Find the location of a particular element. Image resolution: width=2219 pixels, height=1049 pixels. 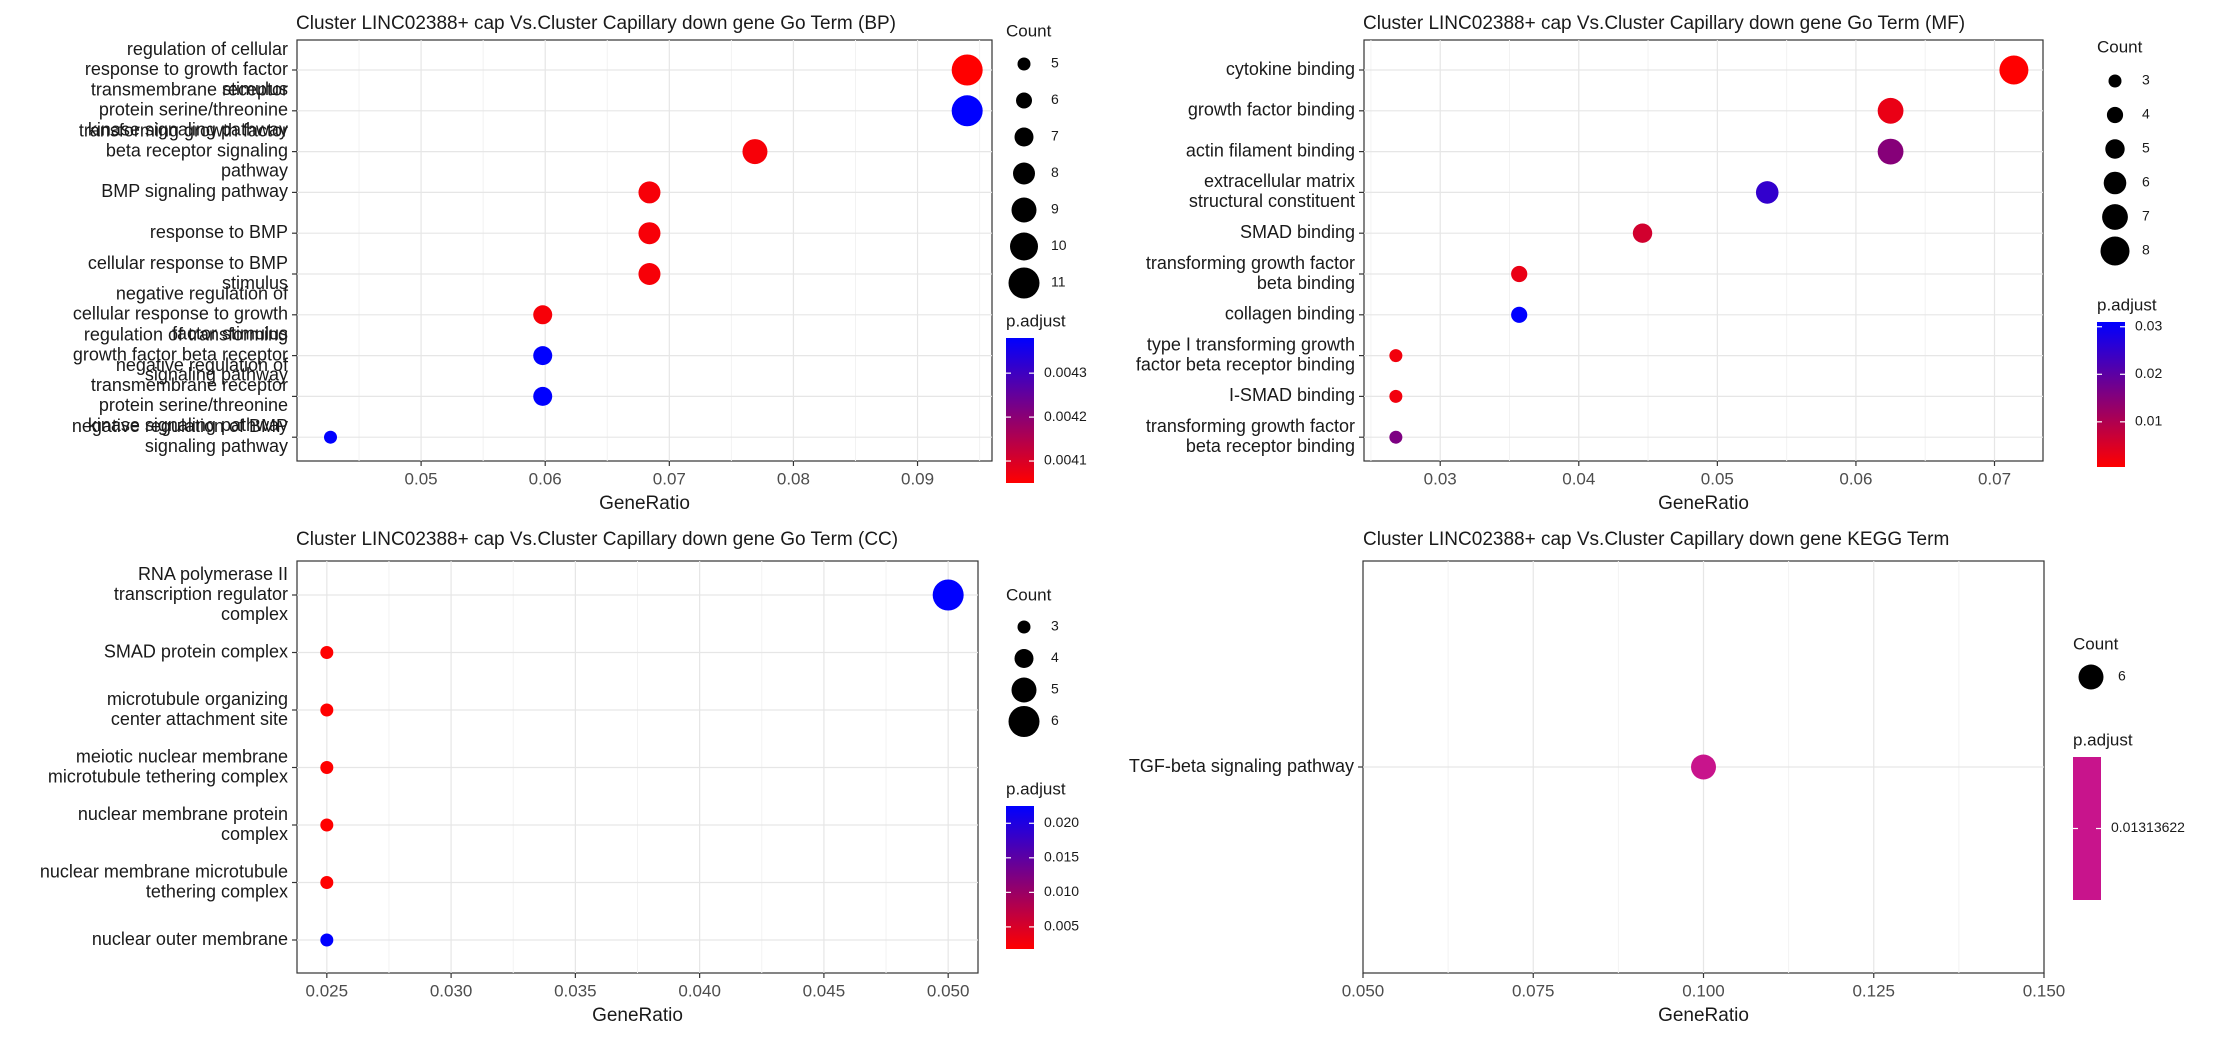

x-tick-label: 0.03 is located at coordinates (1440, 478).